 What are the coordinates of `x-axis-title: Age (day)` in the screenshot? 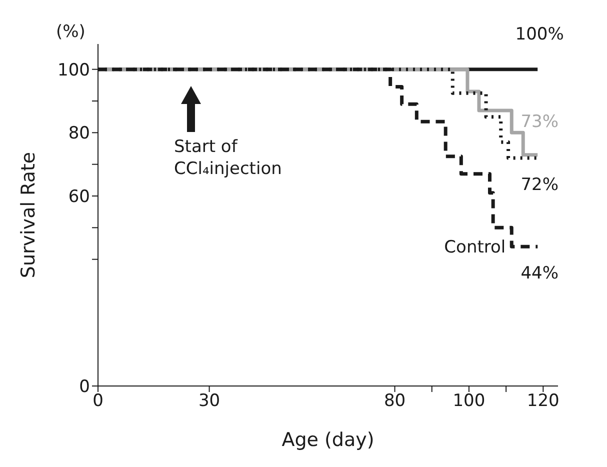 It's located at (328, 440).